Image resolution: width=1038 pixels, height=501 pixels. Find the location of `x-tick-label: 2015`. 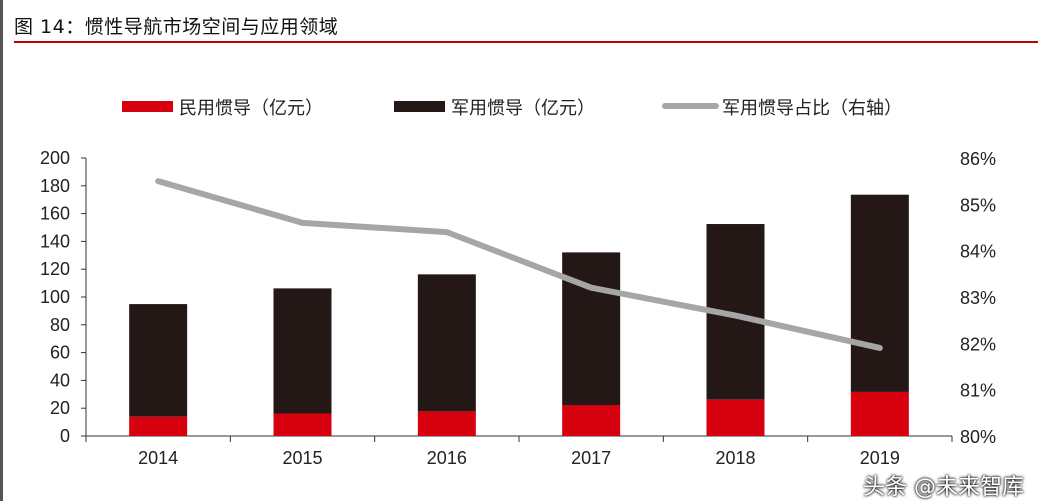

x-tick-label: 2015 is located at coordinates (302, 458).